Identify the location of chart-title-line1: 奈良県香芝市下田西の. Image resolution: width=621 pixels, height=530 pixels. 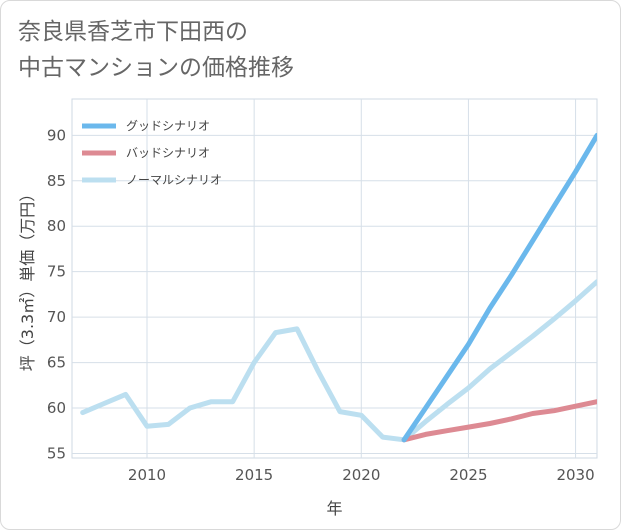
(133, 32).